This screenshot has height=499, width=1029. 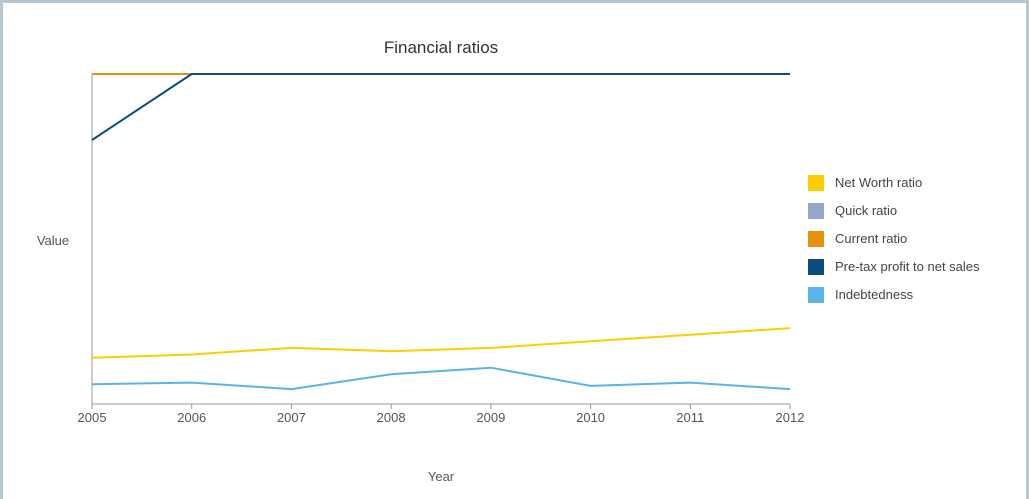 What do you see at coordinates (441, 47) in the screenshot?
I see `chart-title: Financial ratios` at bounding box center [441, 47].